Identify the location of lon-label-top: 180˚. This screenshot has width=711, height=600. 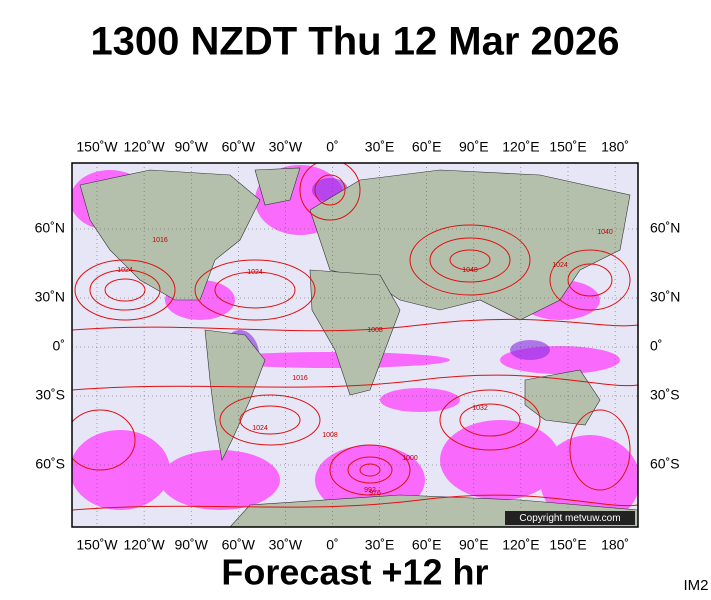
(615, 147).